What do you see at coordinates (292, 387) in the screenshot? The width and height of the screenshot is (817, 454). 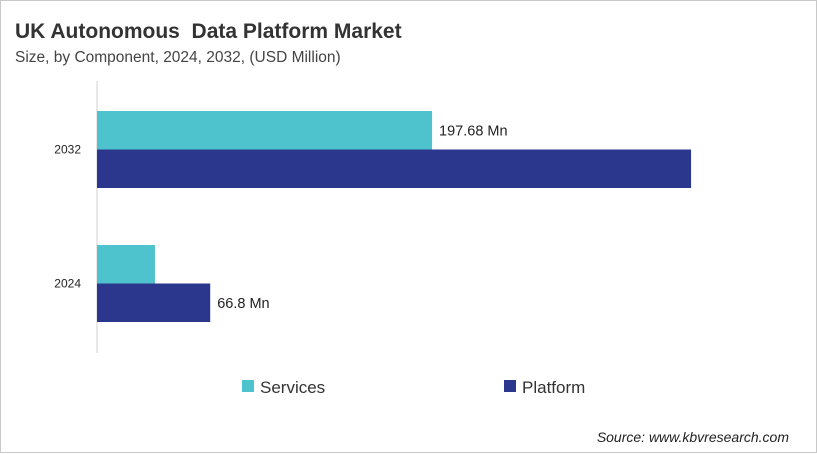 I see `legend-label-services: Services` at bounding box center [292, 387].